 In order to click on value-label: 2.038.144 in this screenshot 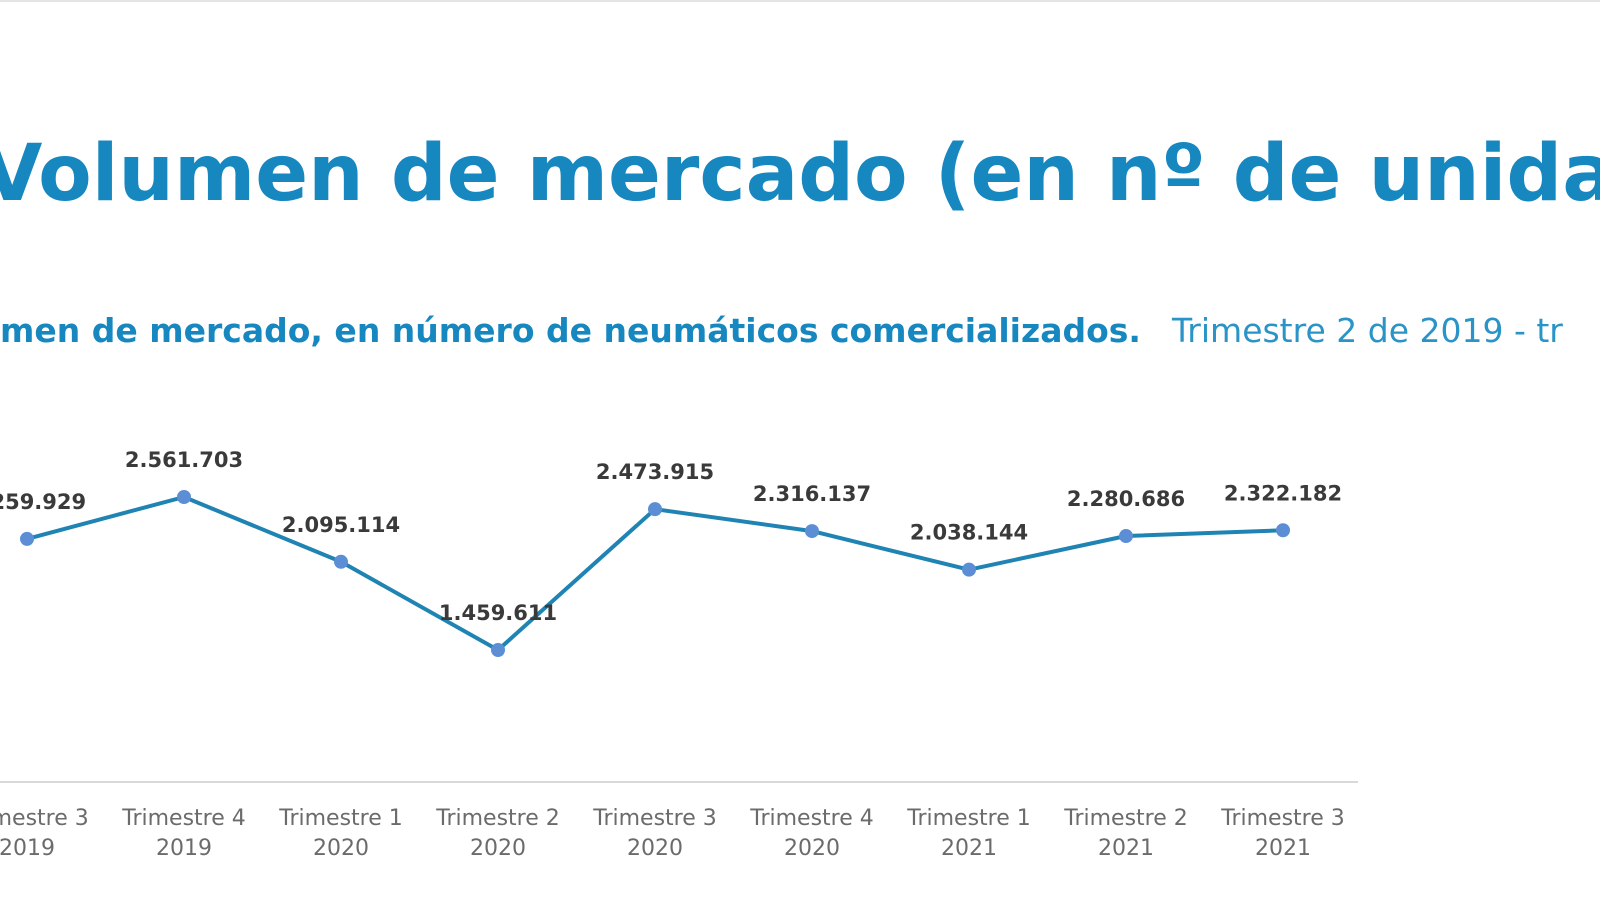, I will do `click(969, 533)`.